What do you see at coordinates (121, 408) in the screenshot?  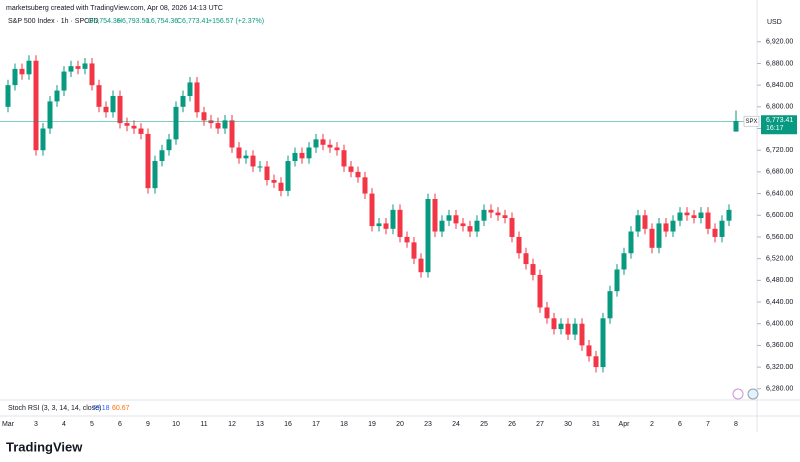 I see `indicator-d: 60.67` at bounding box center [121, 408].